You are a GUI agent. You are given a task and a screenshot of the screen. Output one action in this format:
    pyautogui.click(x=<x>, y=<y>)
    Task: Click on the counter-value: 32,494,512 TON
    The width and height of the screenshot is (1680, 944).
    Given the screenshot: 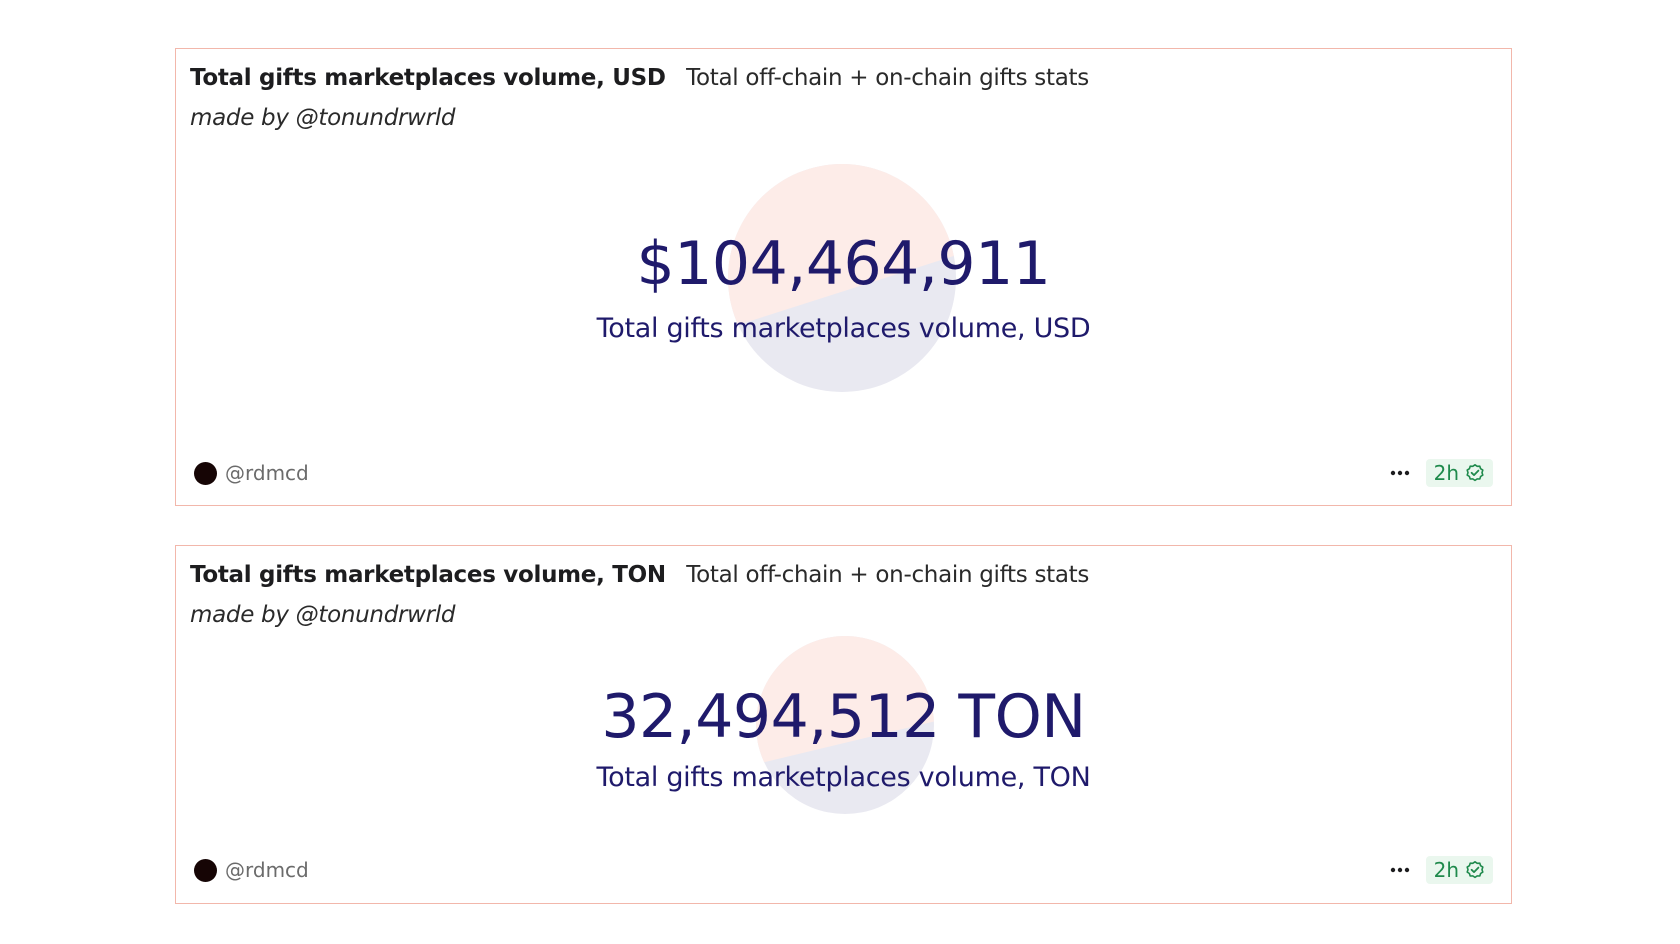 What is the action you would take?
    pyautogui.click(x=843, y=717)
    